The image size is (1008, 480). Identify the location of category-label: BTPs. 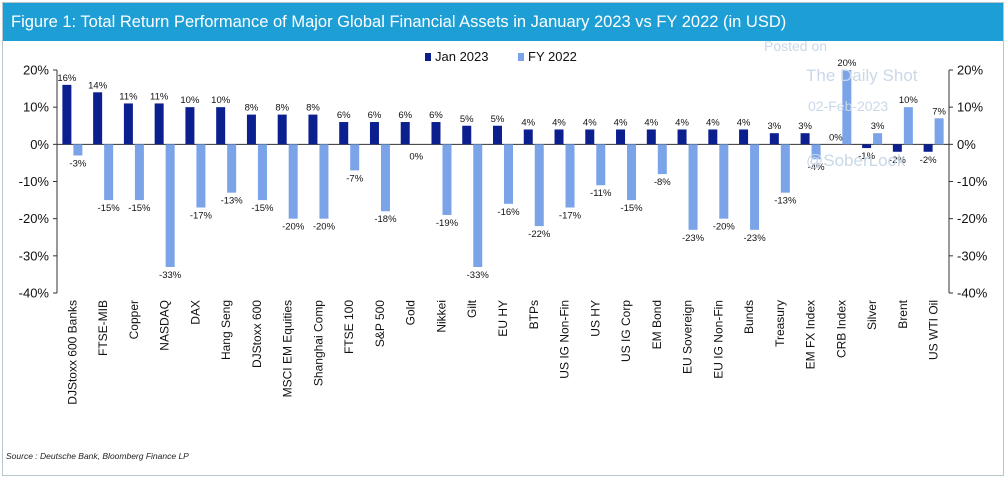
(534, 314).